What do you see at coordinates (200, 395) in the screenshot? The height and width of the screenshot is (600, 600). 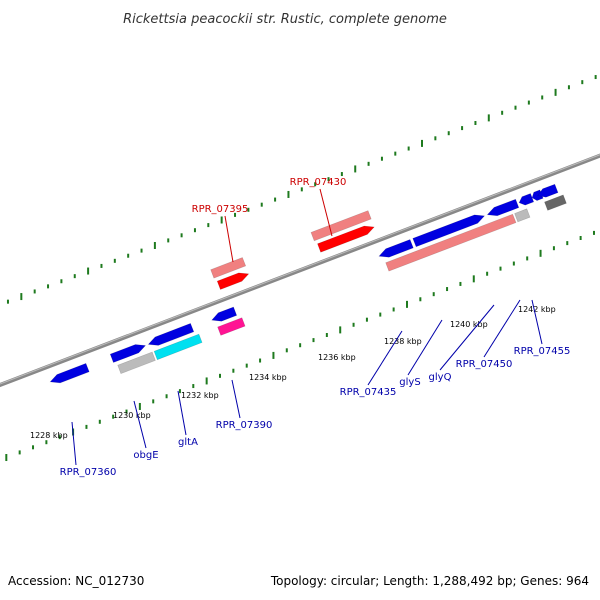 I see `tick-label: 1232 kbp` at bounding box center [200, 395].